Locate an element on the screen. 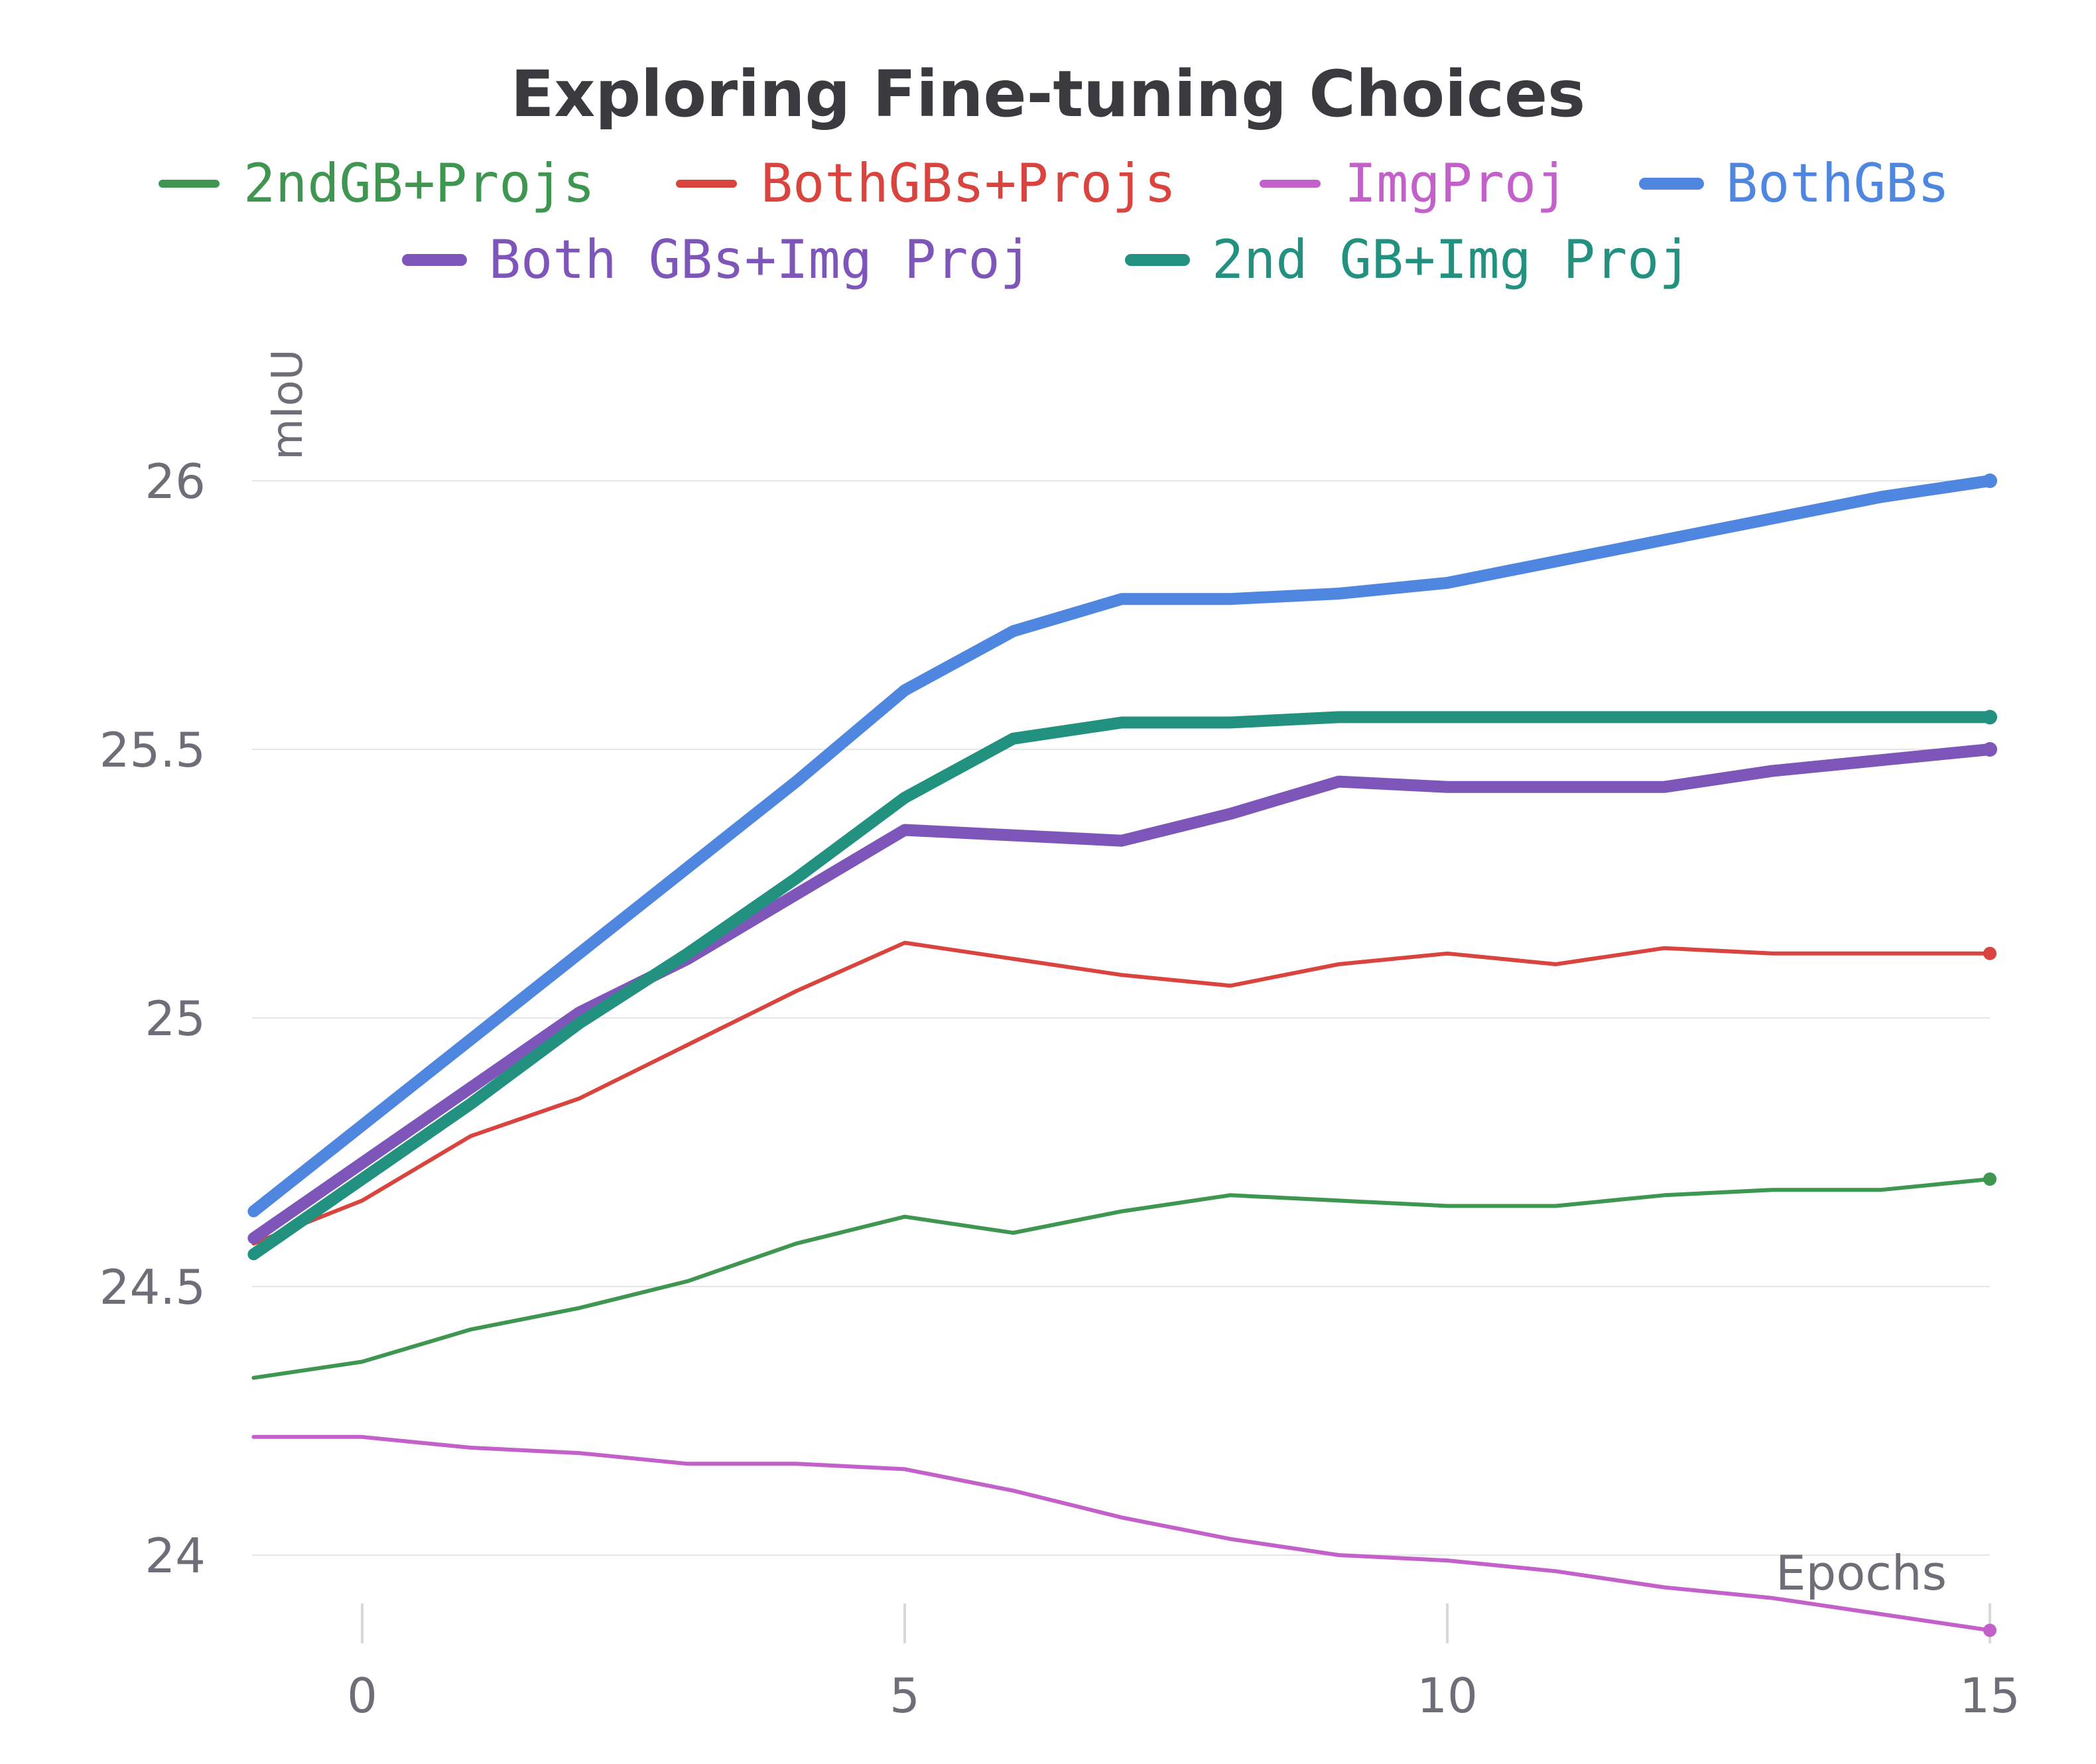 The width and height of the screenshot is (2096, 1764). chart-title: Exploring Fine-tuning Choices is located at coordinates (1048, 94).